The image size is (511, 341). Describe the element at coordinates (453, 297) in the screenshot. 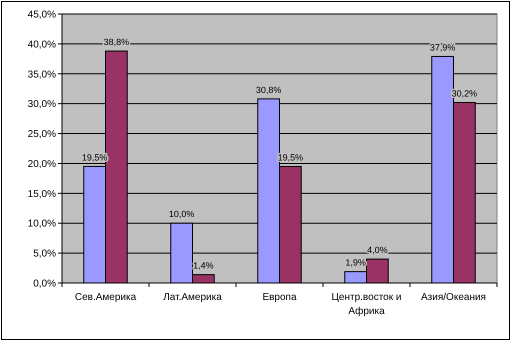

I see `x-tick-label: Азия/Океания` at that location.